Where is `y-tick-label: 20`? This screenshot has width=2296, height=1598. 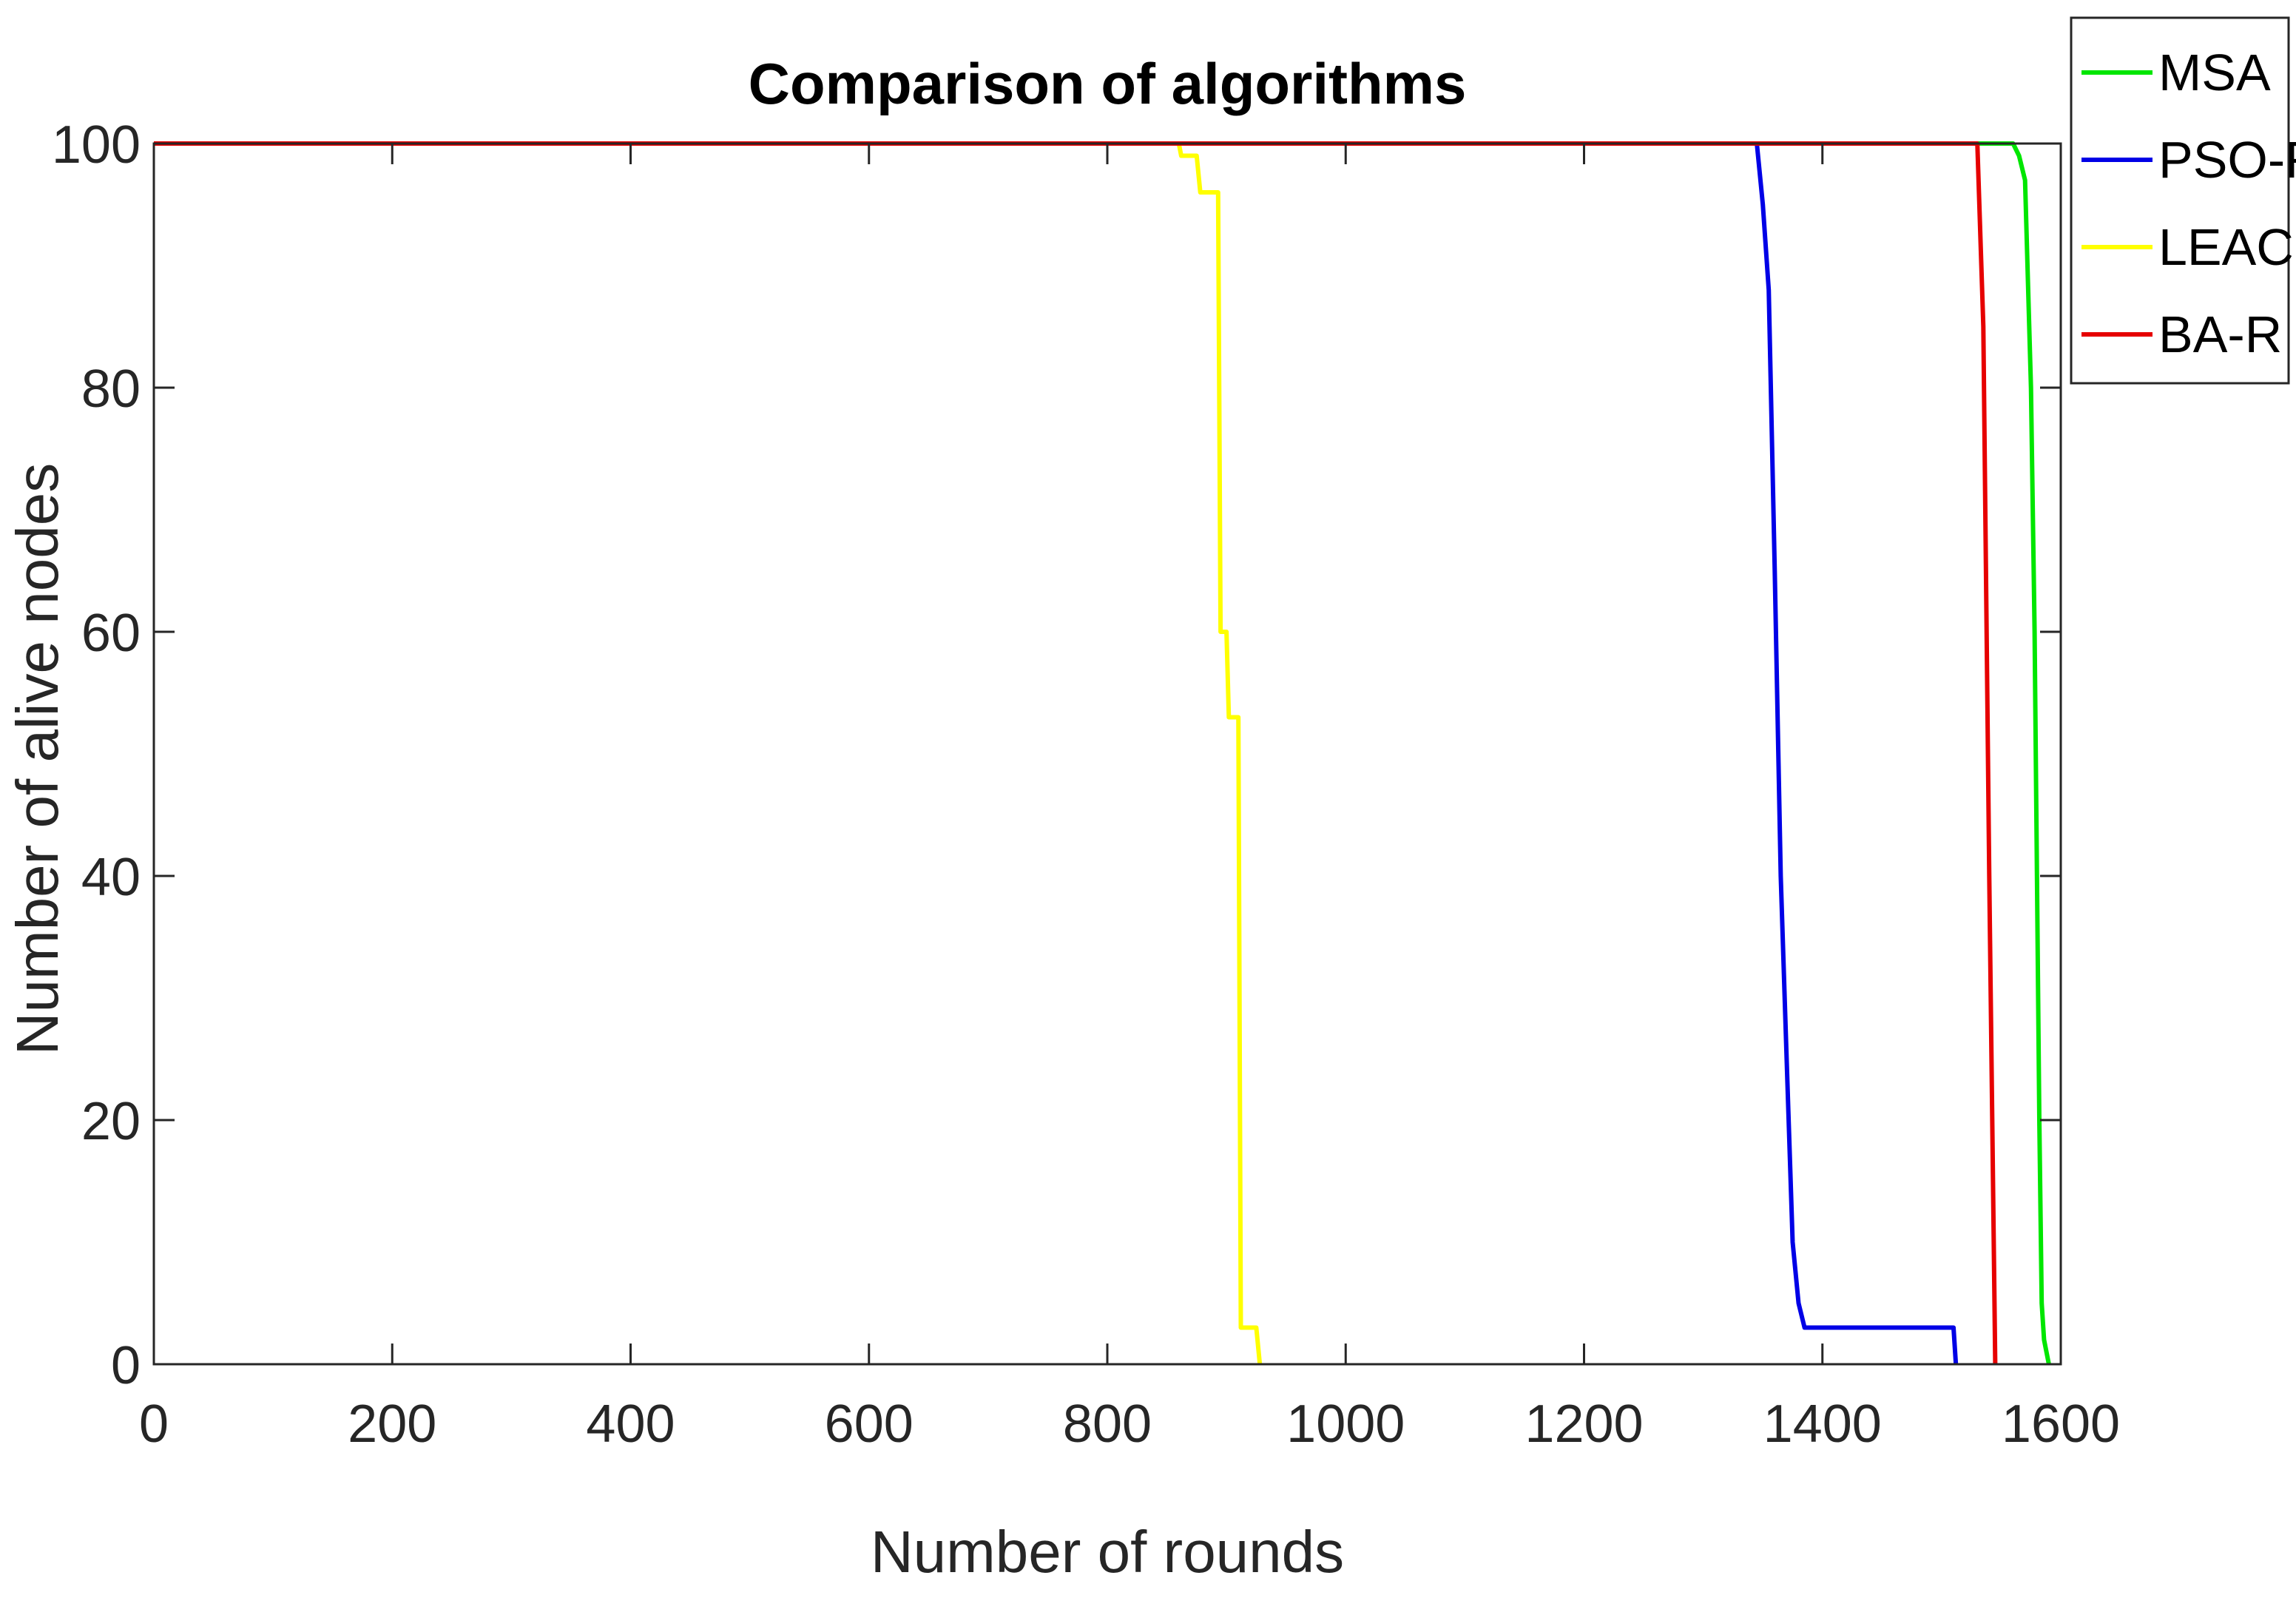 y-tick-label: 20 is located at coordinates (111, 1121).